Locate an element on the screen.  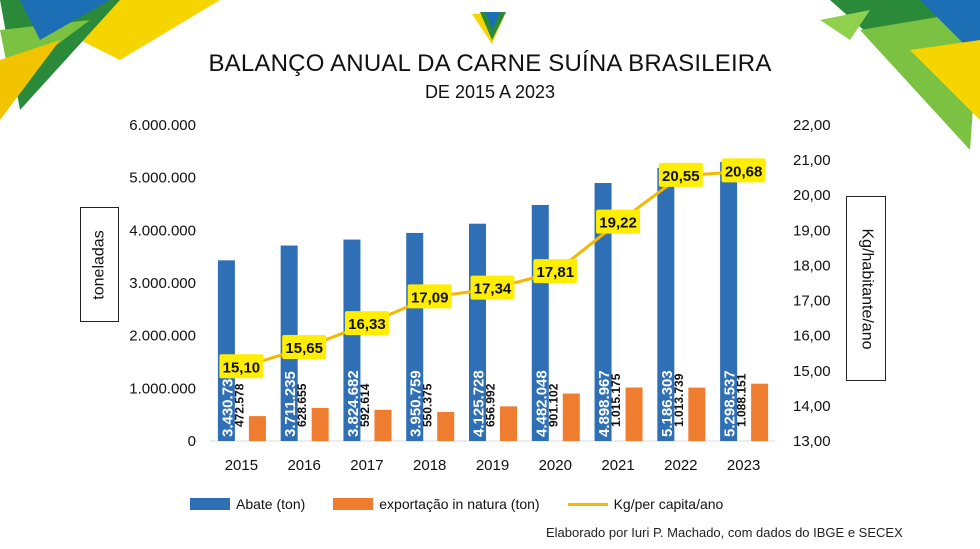
data-label-per-capita: 15,65 is located at coordinates (304, 348).